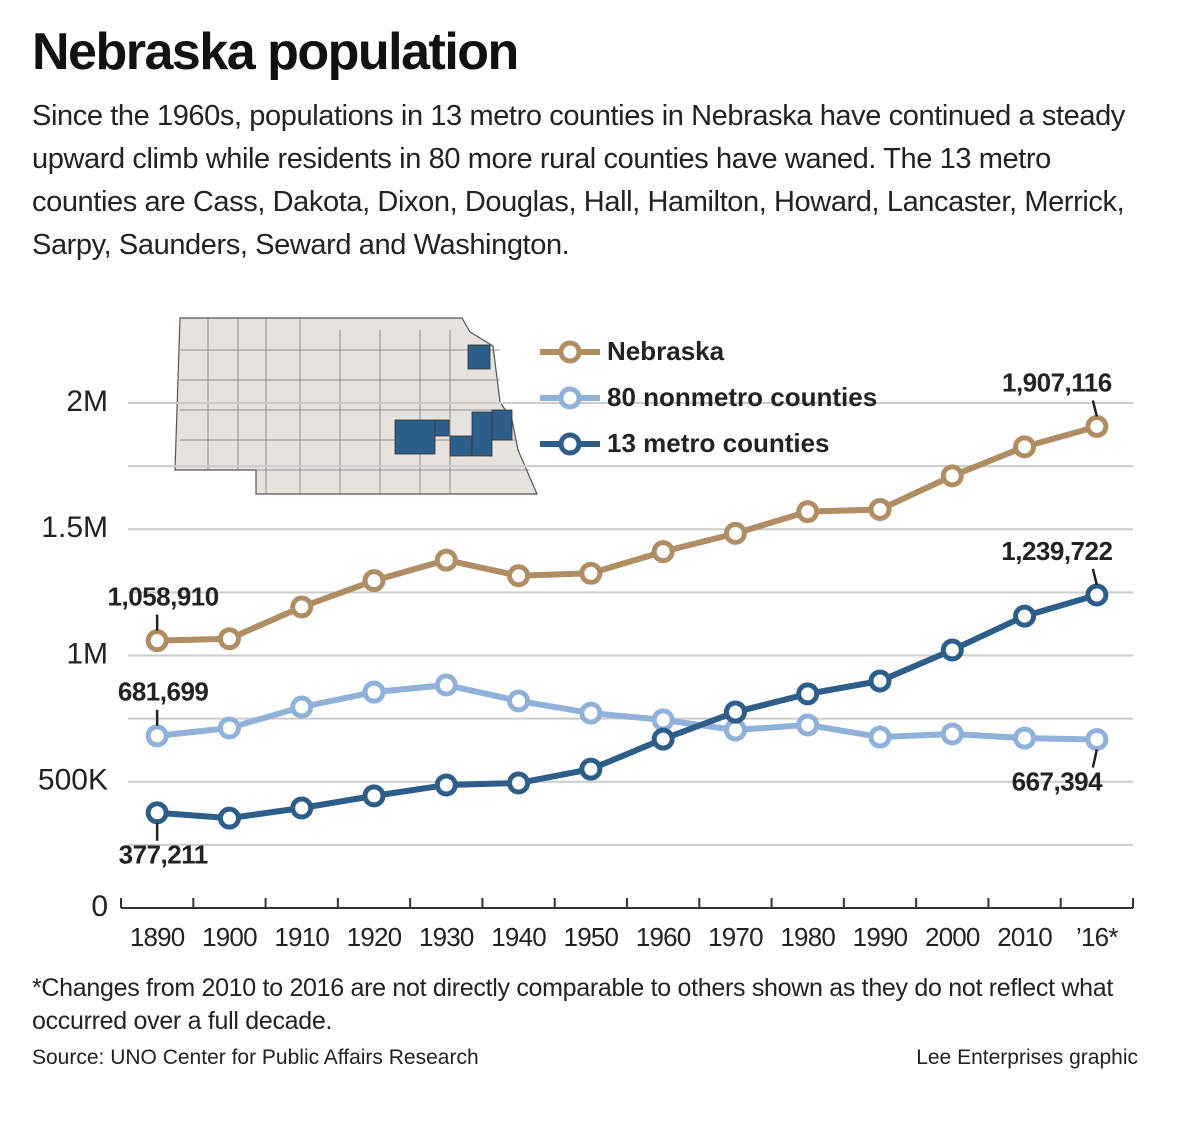 The image size is (1200, 1123). I want to click on legend-label: Nebraska, so click(666, 351).